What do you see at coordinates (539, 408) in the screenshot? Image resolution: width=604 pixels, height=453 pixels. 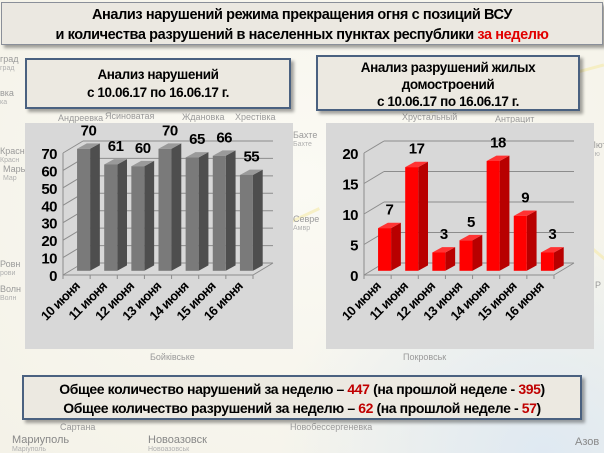 I see `summary-destruction-suffix: )` at bounding box center [539, 408].